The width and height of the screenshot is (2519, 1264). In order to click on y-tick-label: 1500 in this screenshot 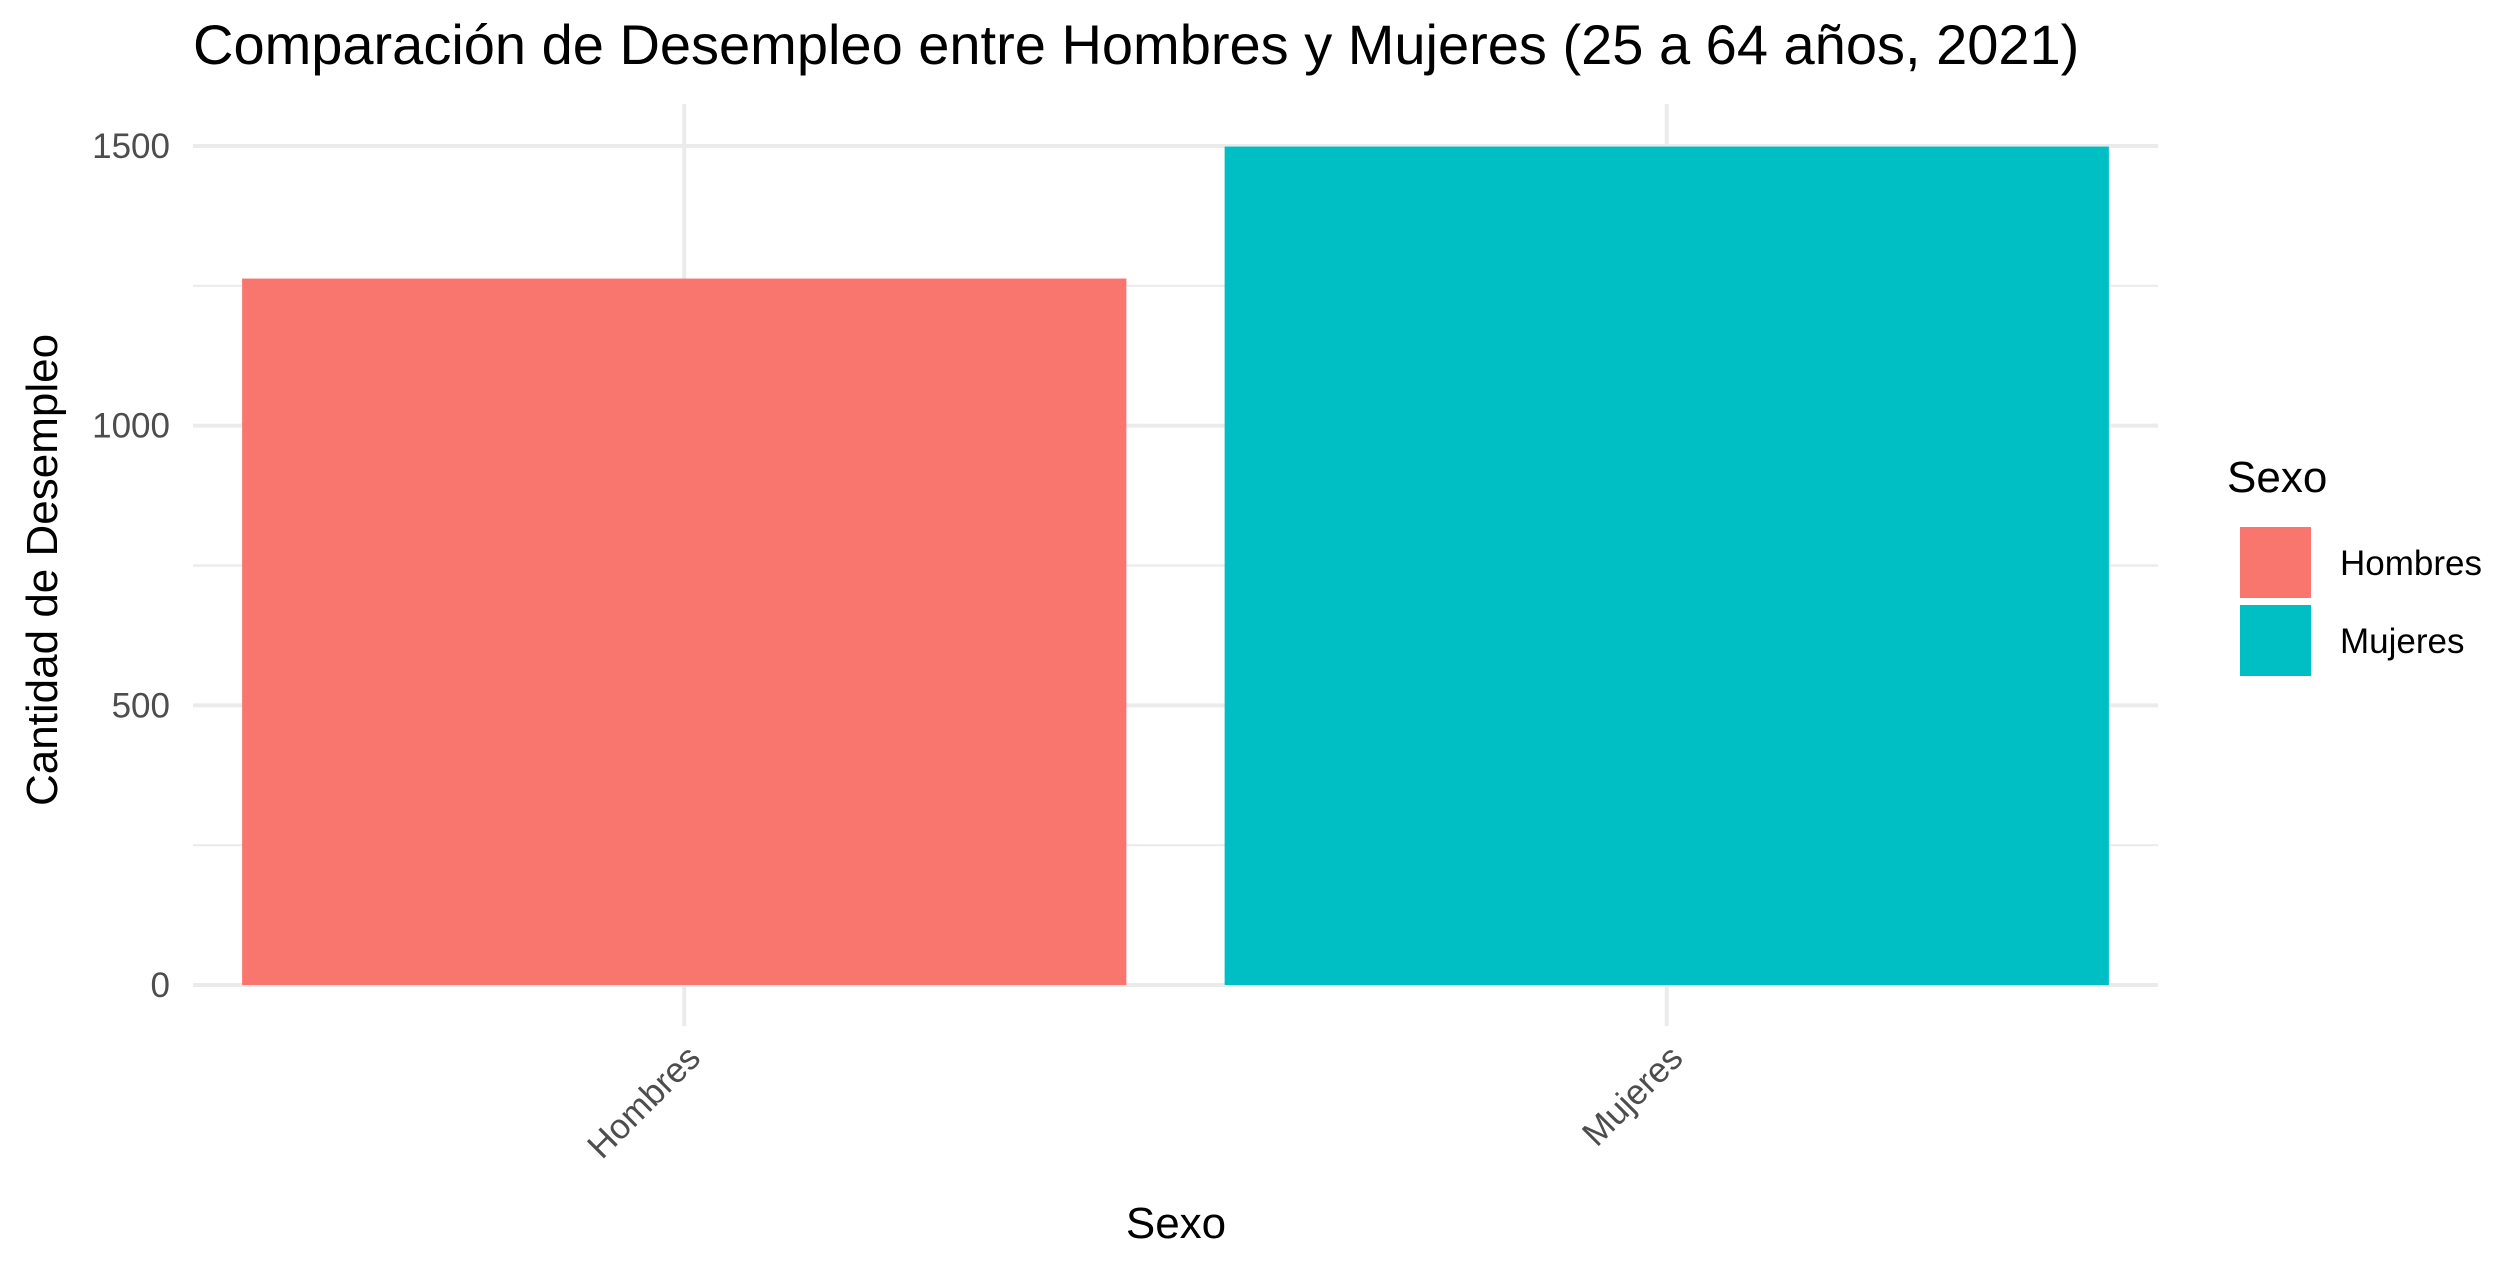, I will do `click(131, 146)`.